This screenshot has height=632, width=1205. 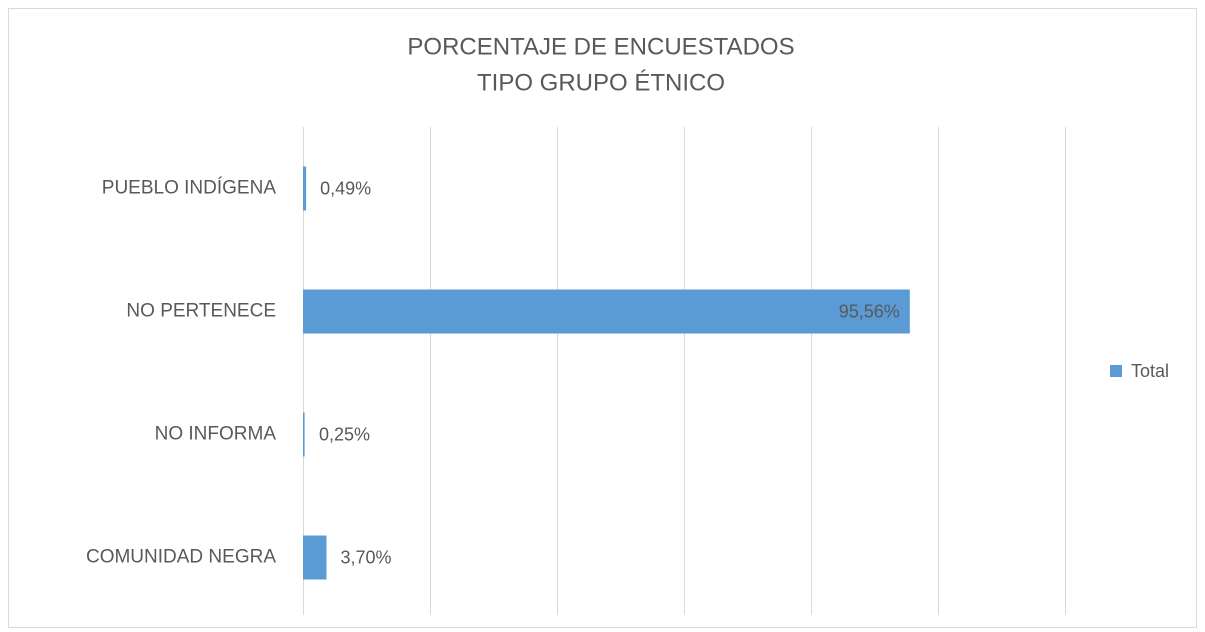 I want to click on data-label: 0,49%, so click(x=345, y=188).